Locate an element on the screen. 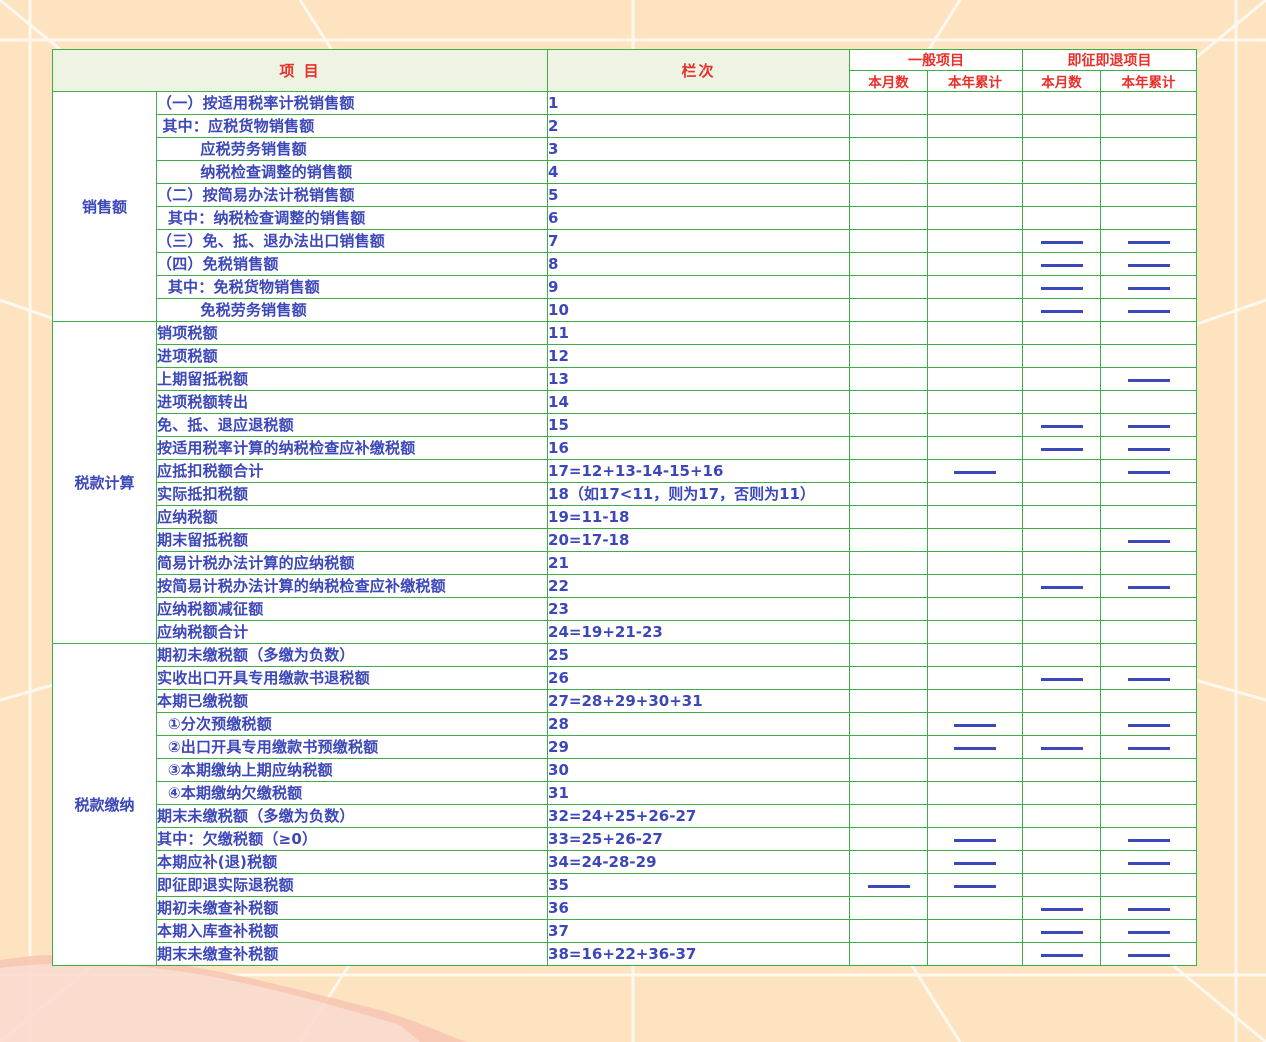 Image resolution: width=1266 pixels, height=1042 pixels. item-label: 本期应补(退)税额 is located at coordinates (352, 862).